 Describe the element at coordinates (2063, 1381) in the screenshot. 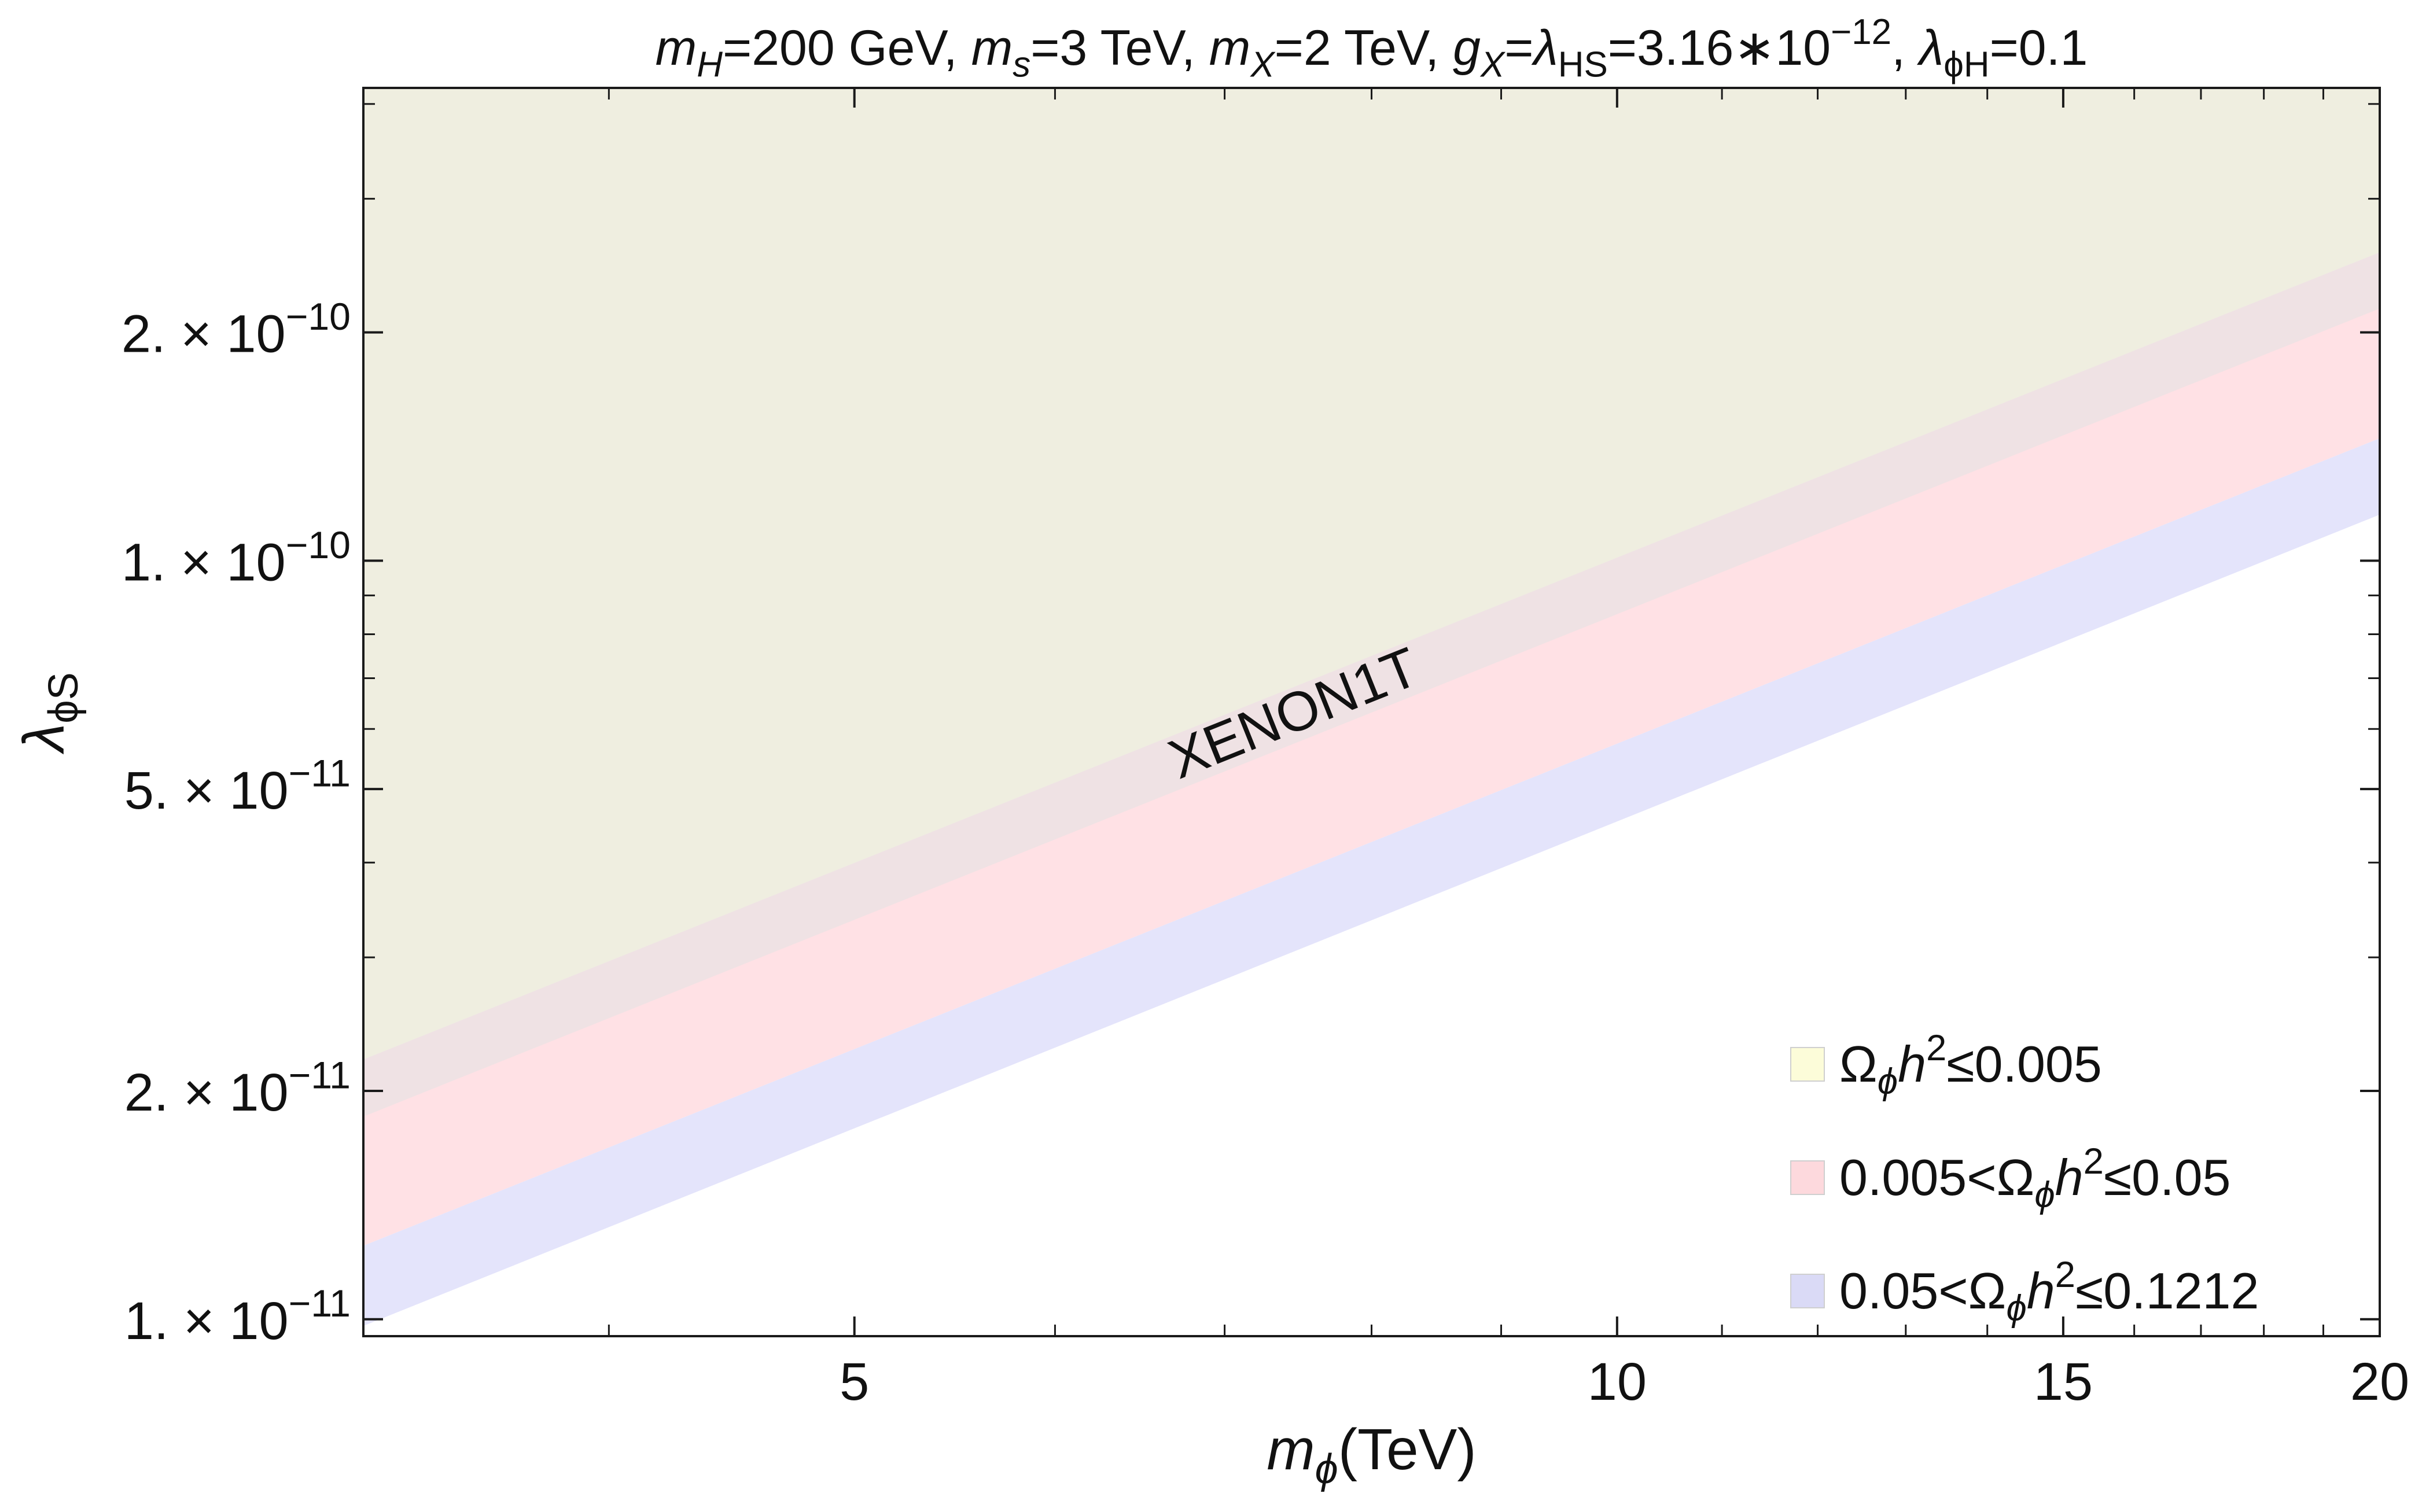

I see `x-tick-label: 15` at that location.